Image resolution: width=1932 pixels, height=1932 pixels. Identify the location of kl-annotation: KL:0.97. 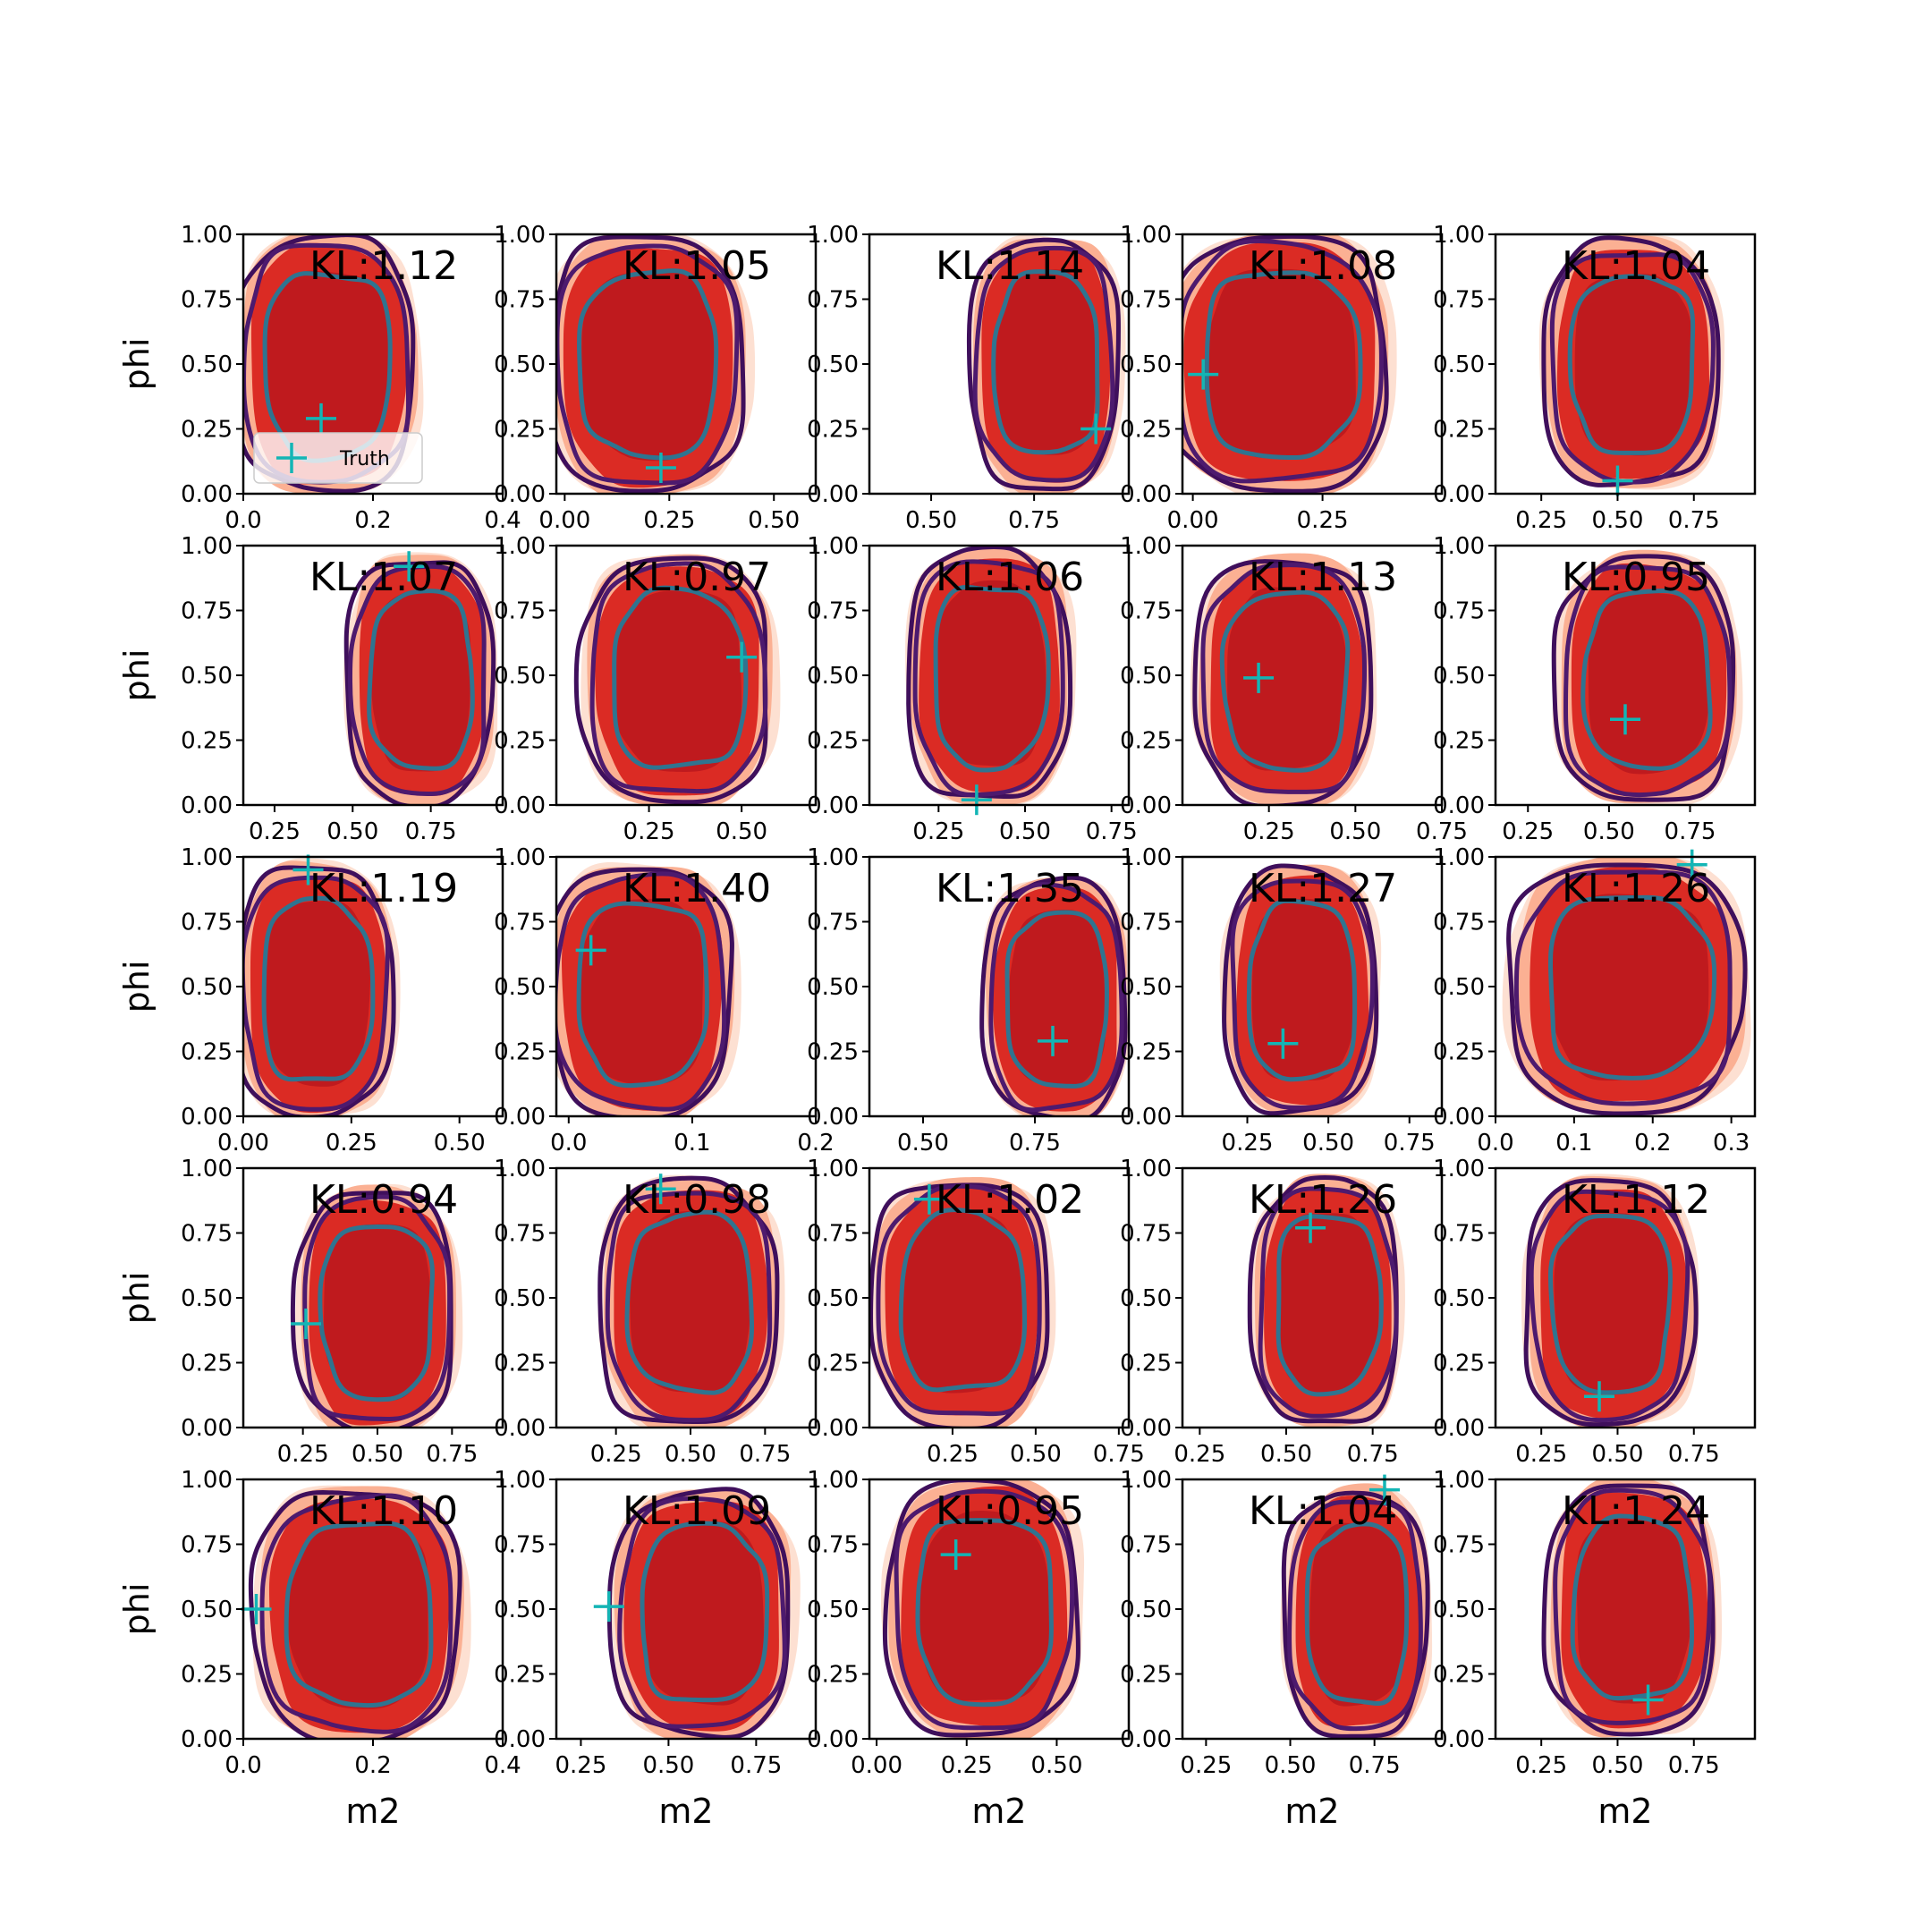
(697, 577).